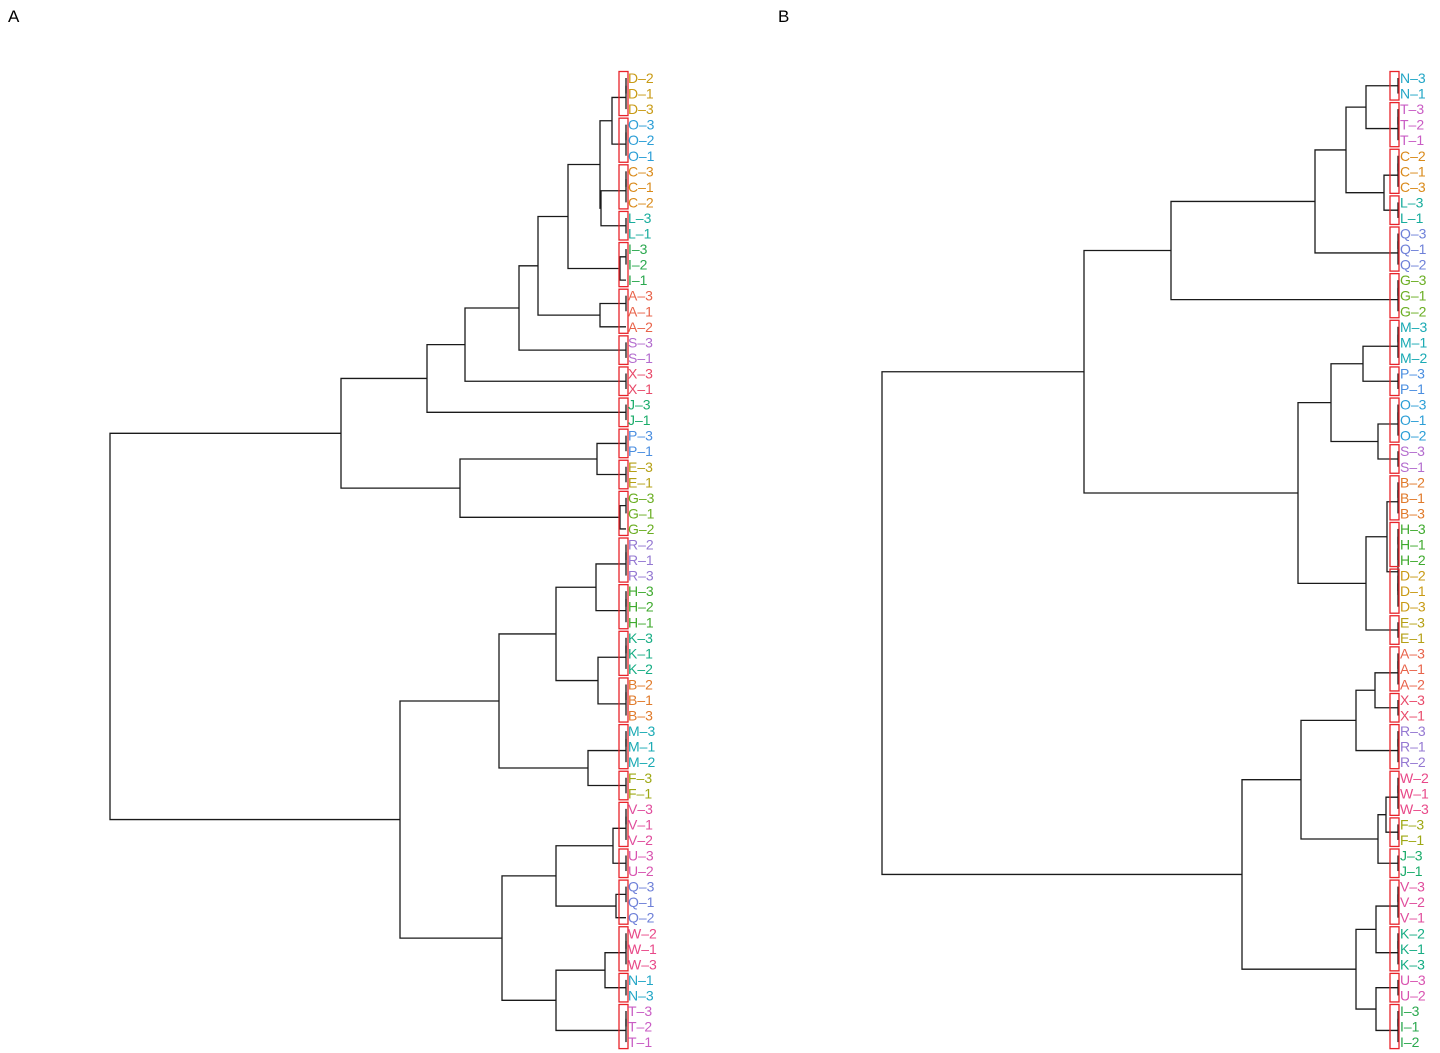 The image size is (1440, 1053). I want to click on panel-a-leaf-label: O–3, so click(641, 125).